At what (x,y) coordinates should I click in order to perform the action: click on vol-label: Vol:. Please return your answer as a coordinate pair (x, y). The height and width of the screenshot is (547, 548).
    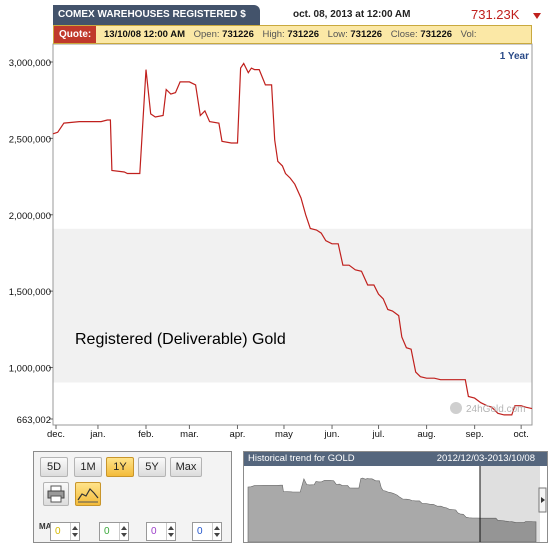
    Looking at the image, I should click on (468, 34).